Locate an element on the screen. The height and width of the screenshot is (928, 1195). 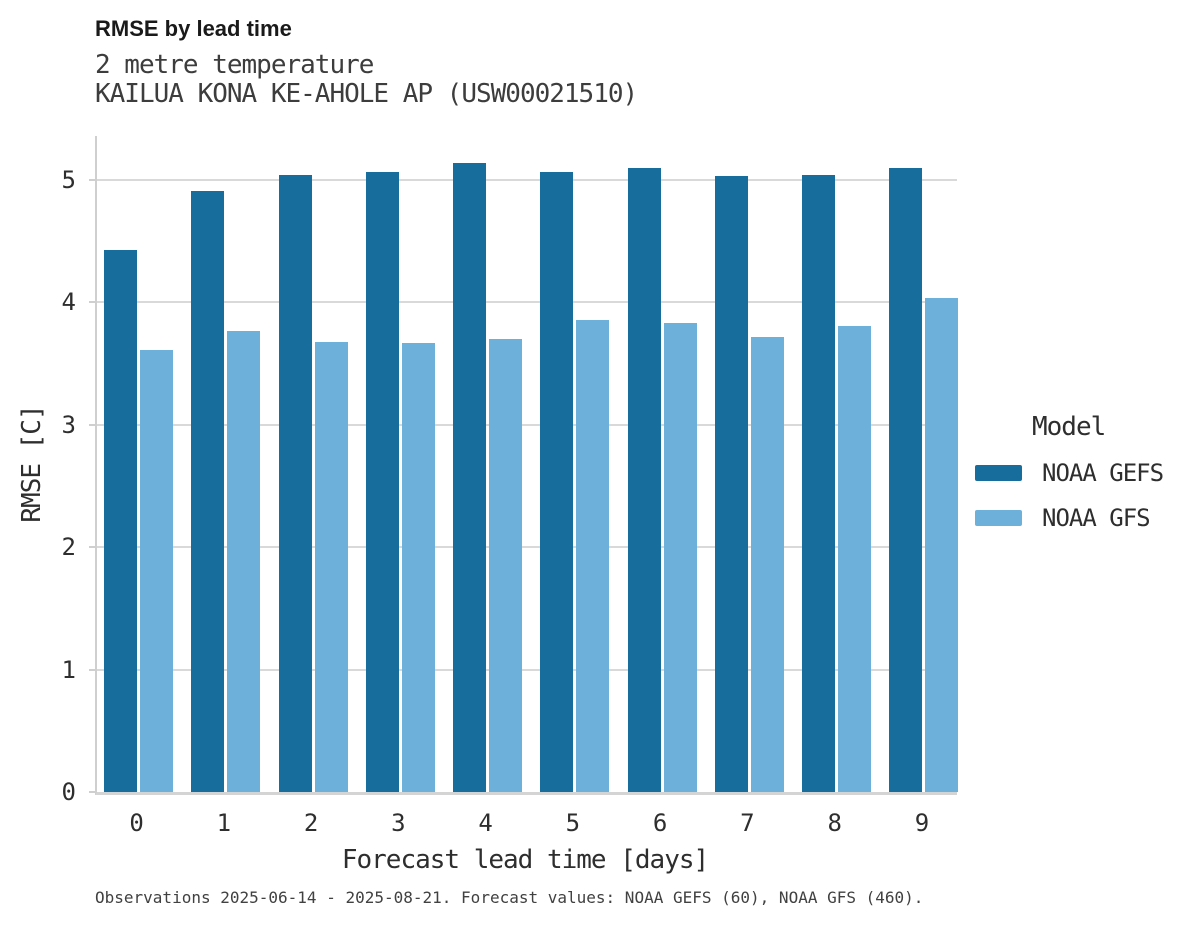
legend-swatch-gfs-icon is located at coordinates (998, 518).